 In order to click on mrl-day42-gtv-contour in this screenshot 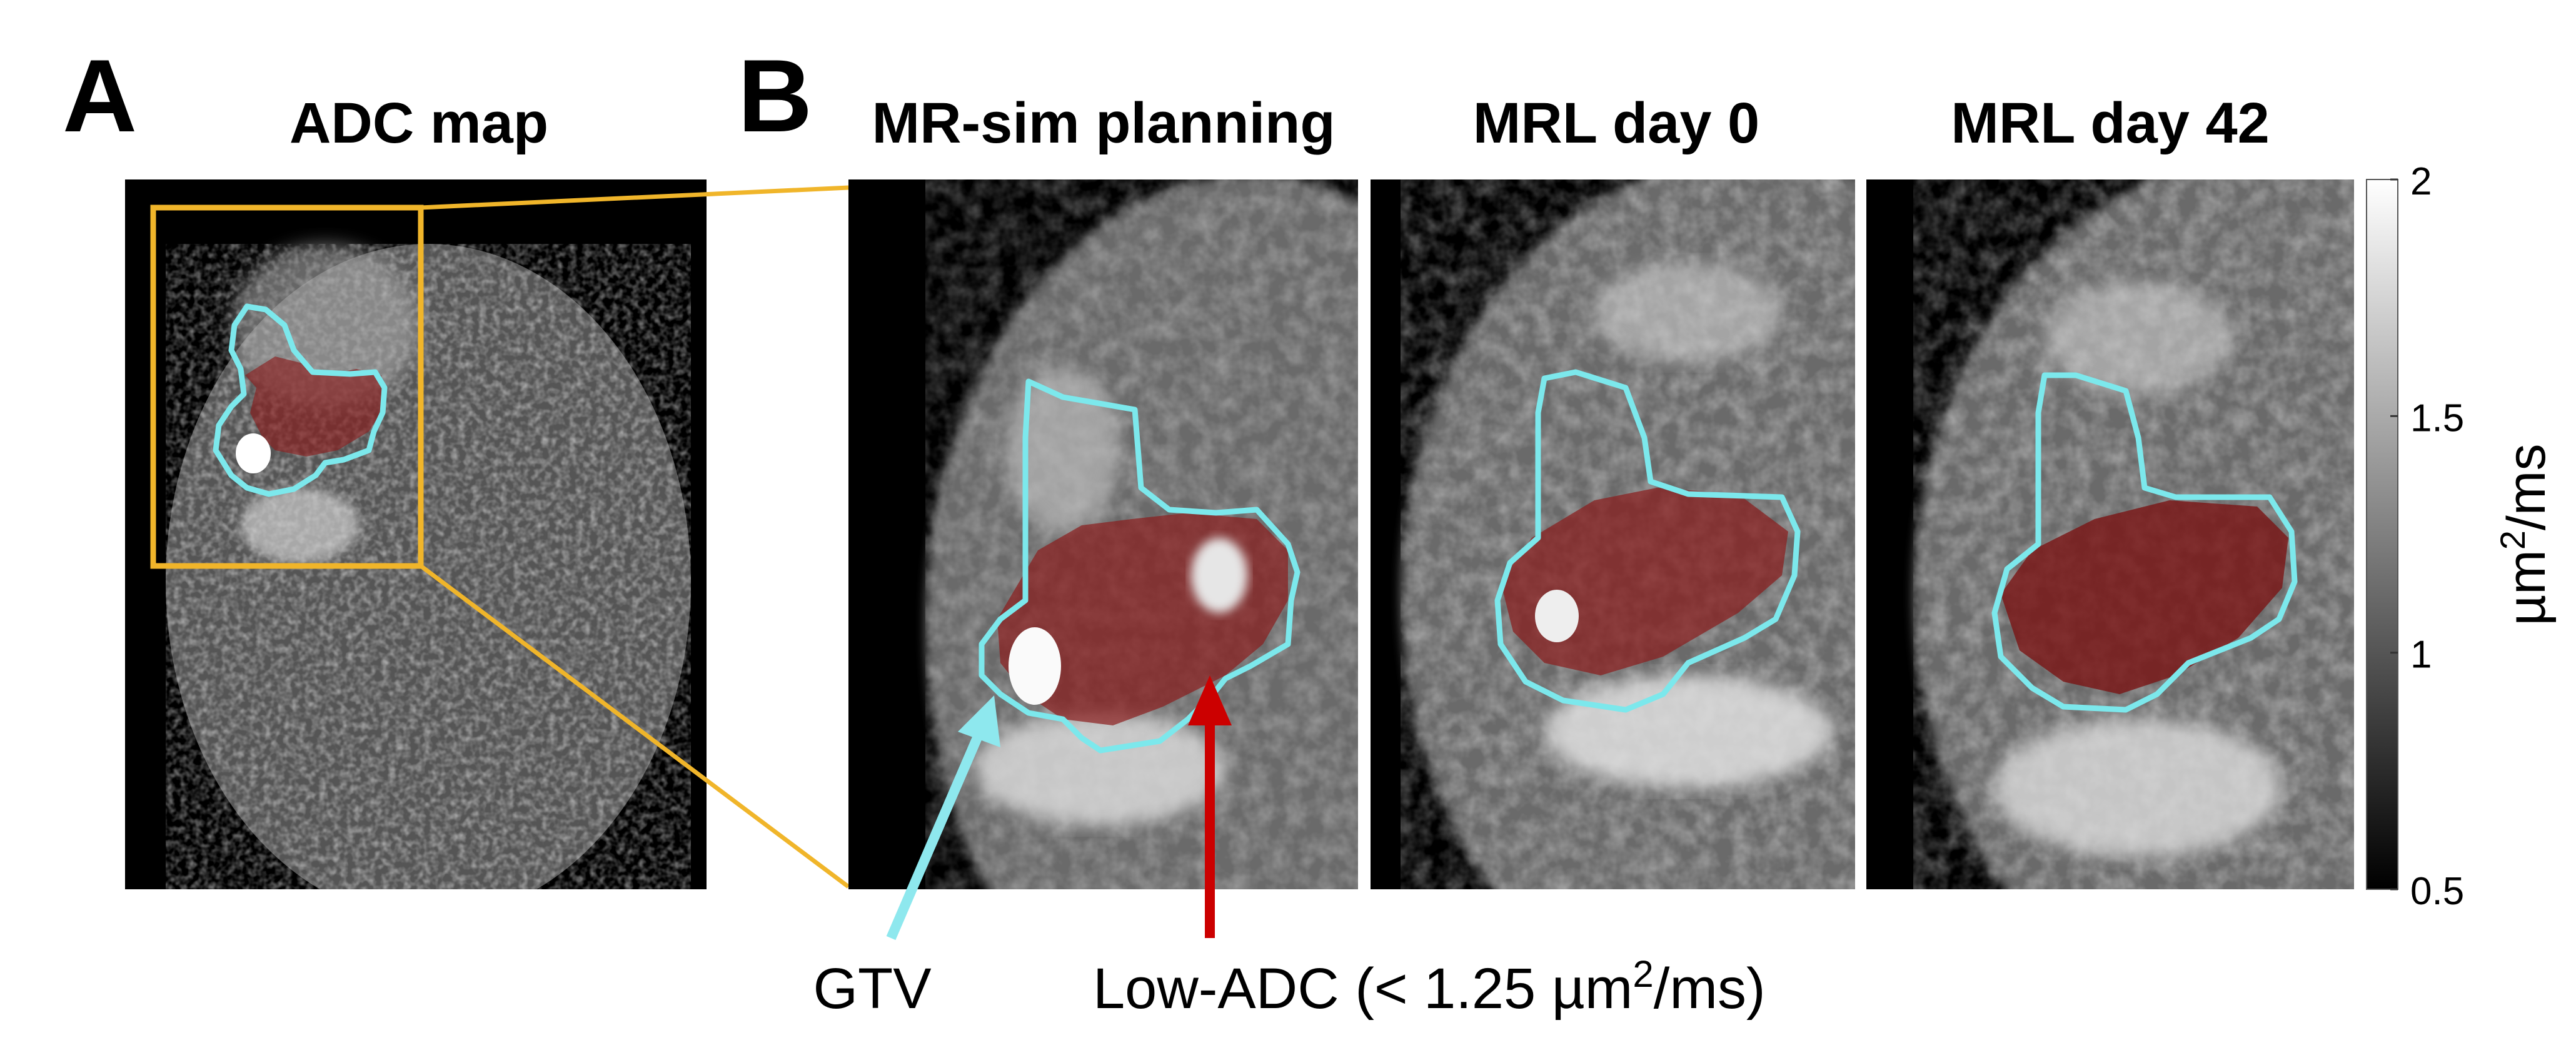, I will do `click(2144, 543)`.